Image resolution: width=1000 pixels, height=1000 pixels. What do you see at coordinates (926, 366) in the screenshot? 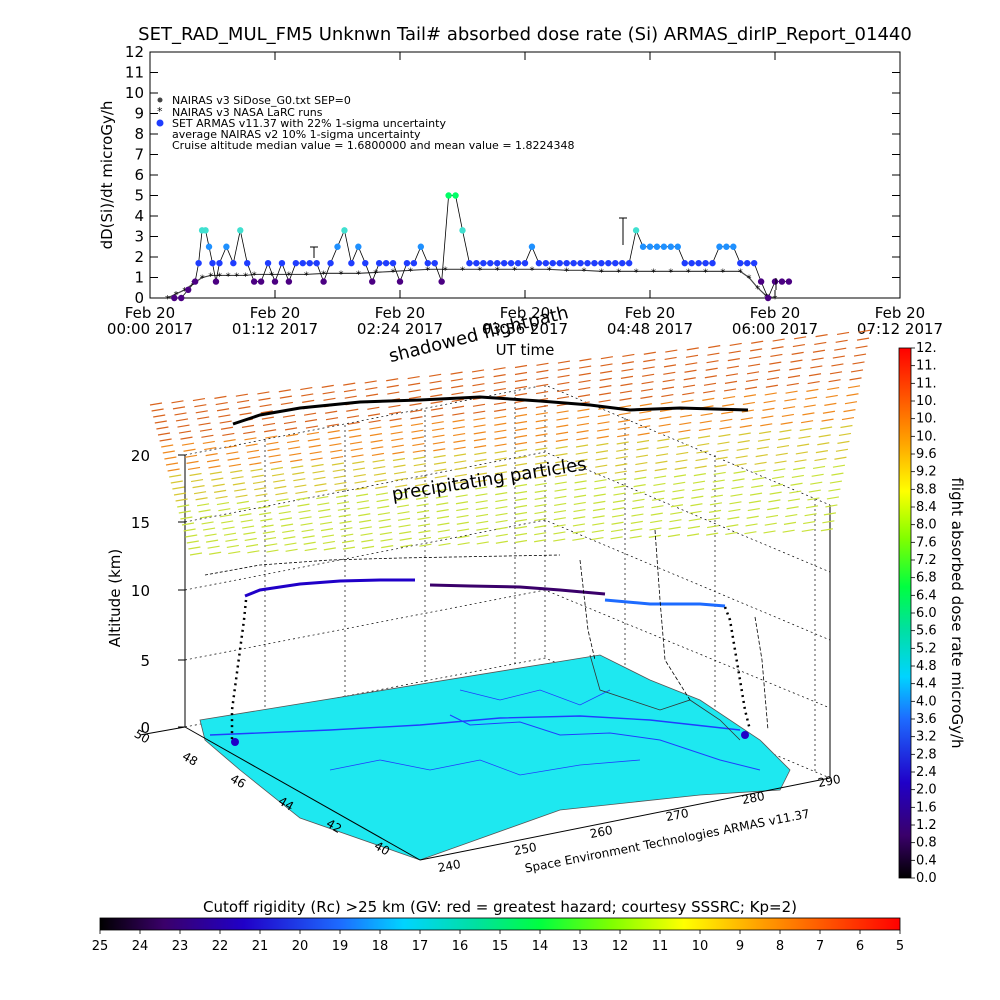
I see `right-colorbar-tick-label: 11.` at bounding box center [926, 366].